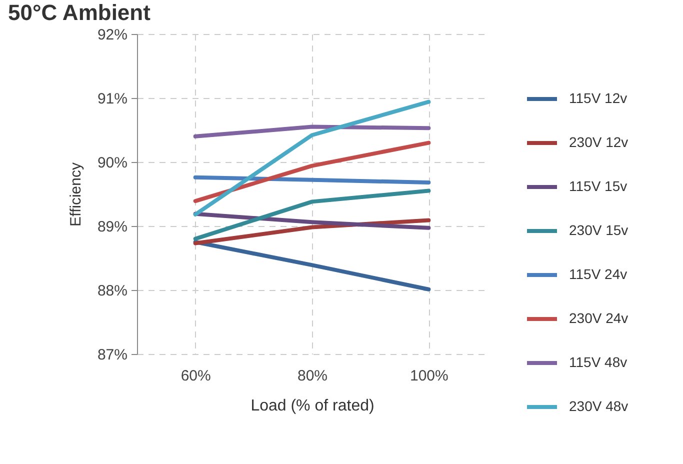 Image resolution: width=683 pixels, height=464 pixels. What do you see at coordinates (598, 406) in the screenshot?
I see `legend-label: 230V 48v` at bounding box center [598, 406].